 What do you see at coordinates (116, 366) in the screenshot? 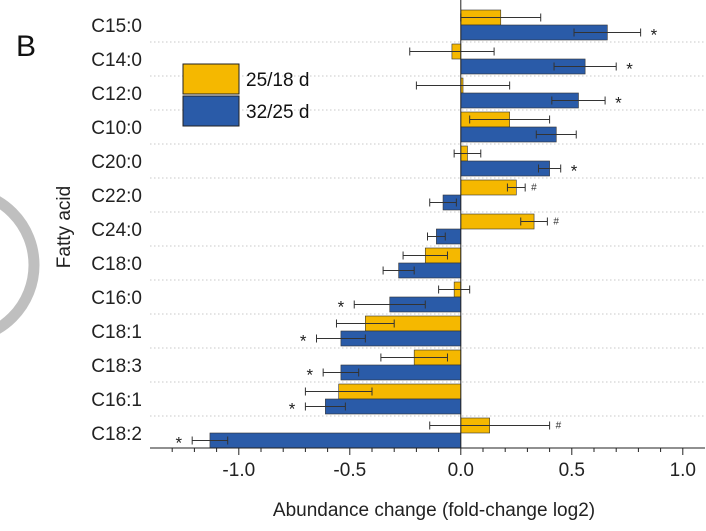
I see `category-label: C18:3` at bounding box center [116, 366].